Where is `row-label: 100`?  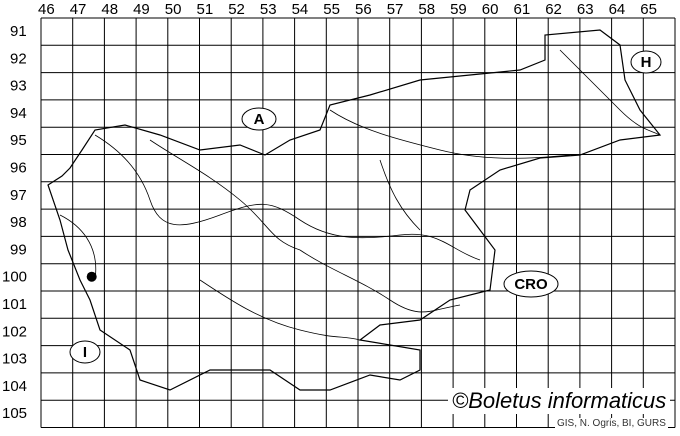
row-label: 100 is located at coordinates (14, 277).